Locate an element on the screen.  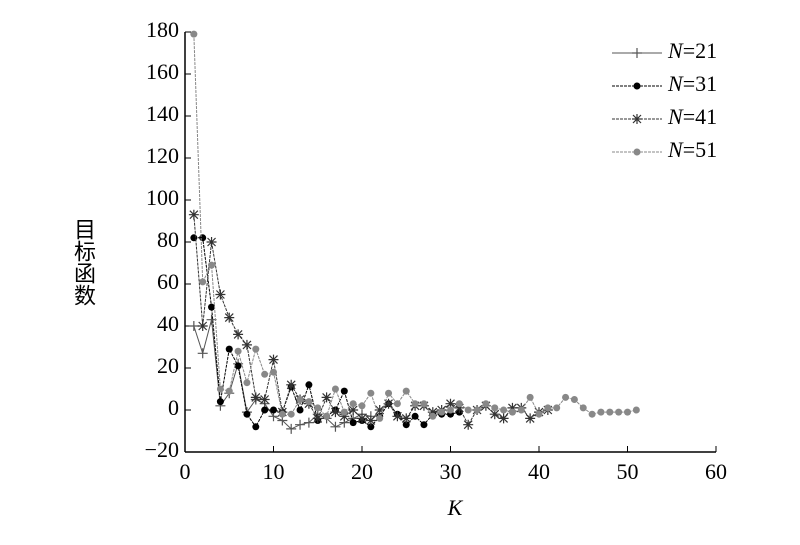
x-tick-label: 30 is located at coordinates (451, 471).